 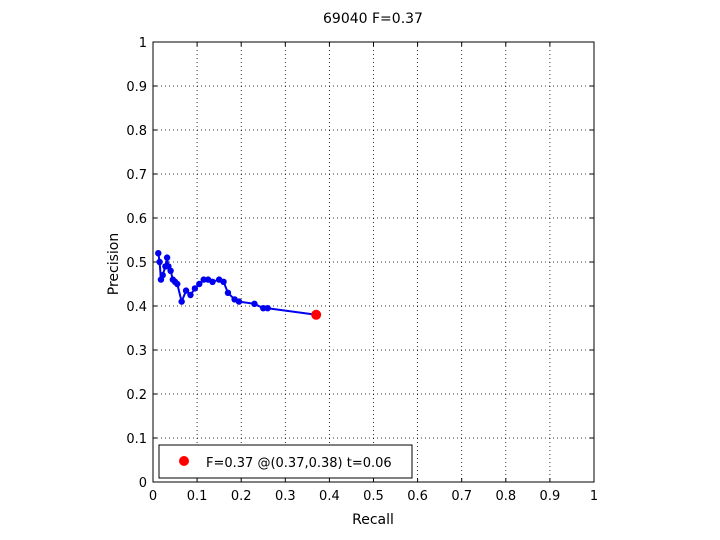 I want to click on y-tick-label: 0.6, so click(x=136, y=219).